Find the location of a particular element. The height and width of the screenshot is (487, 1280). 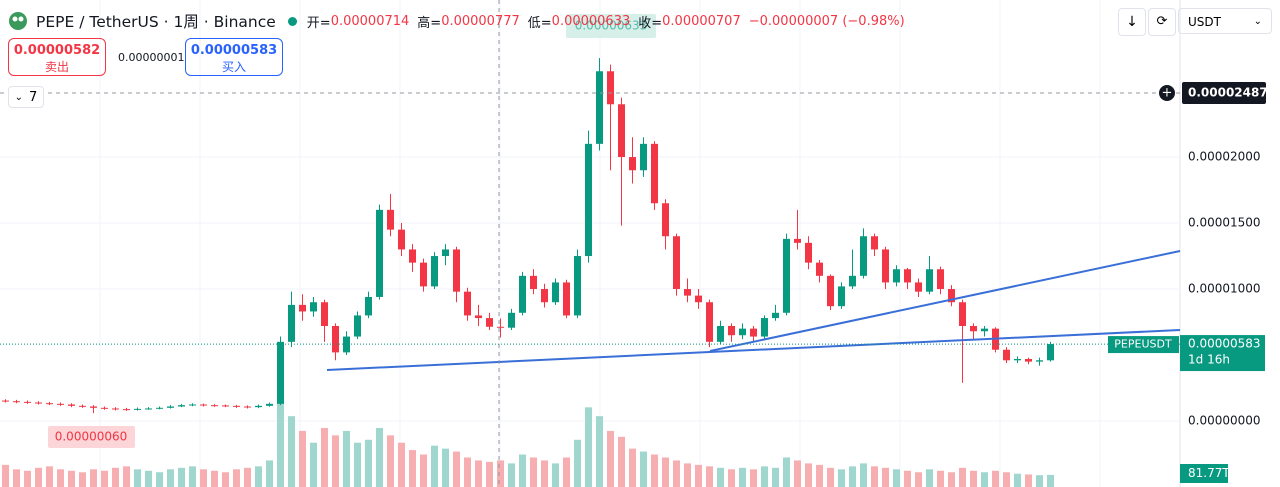

sell-button: 0.00000582 卖出 is located at coordinates (57, 57).